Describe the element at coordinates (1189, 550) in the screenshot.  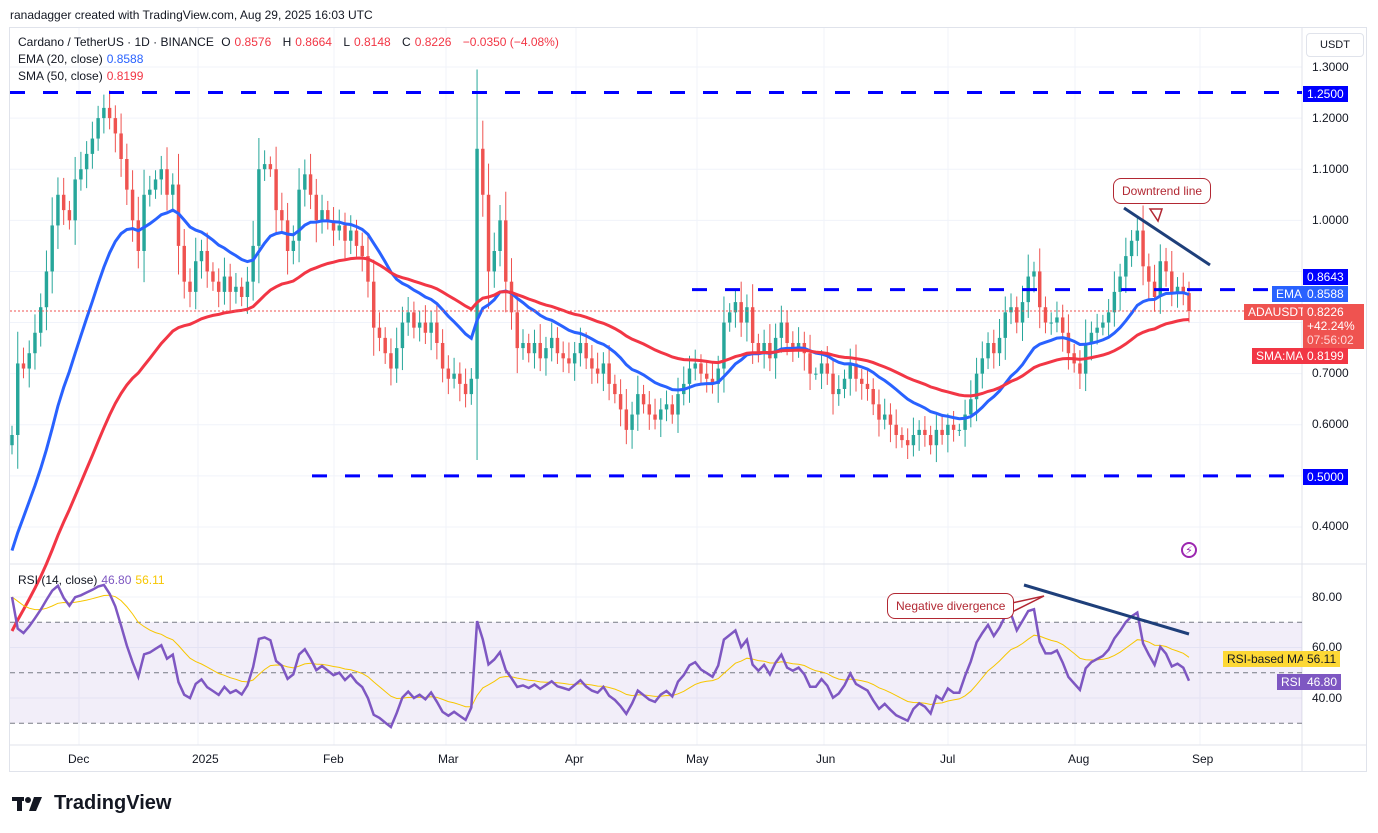
I see `lightning-icon: ⚡` at that location.